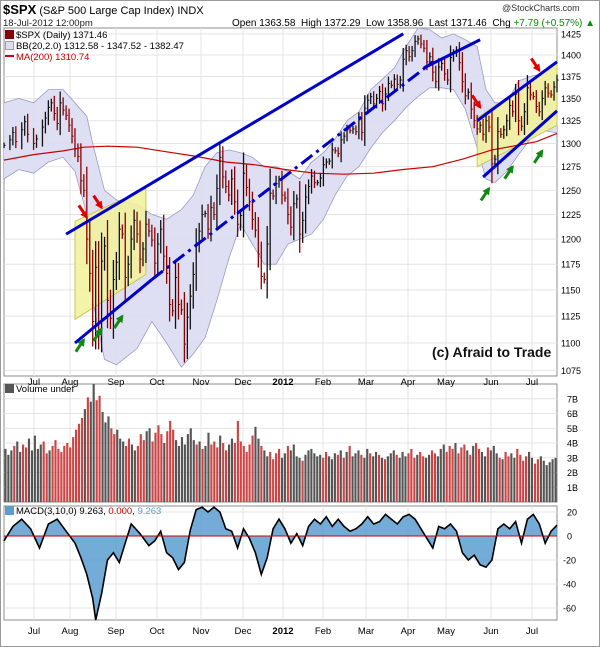 The image size is (600, 647). Describe the element at coordinates (571, 144) in the screenshot. I see `price-y-tick: 1300` at that location.